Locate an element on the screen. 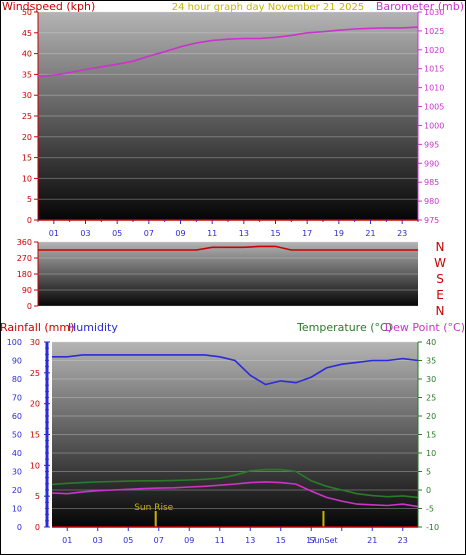  humidity-tick-label: 70 is located at coordinates (17, 398).